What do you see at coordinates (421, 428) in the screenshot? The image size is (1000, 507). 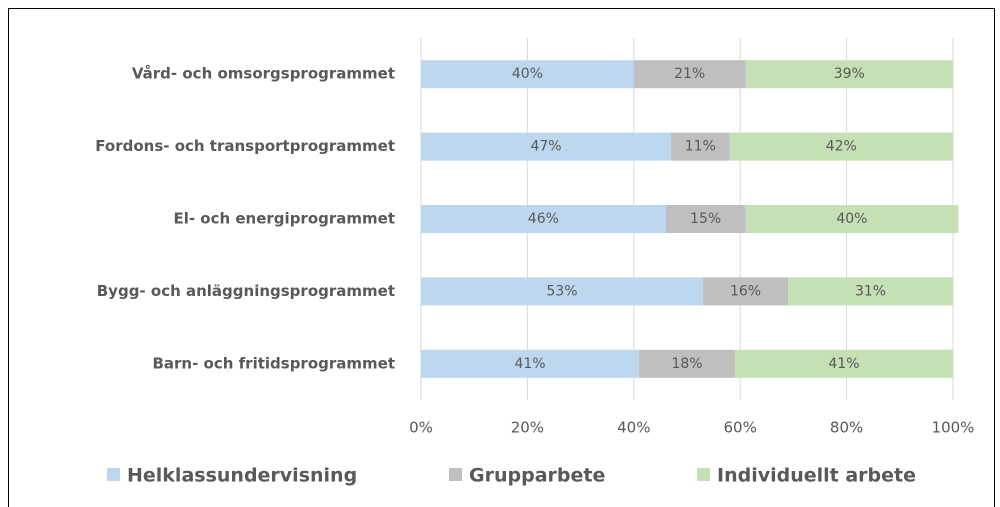 I see `x-tick-label: 0%` at bounding box center [421, 428].